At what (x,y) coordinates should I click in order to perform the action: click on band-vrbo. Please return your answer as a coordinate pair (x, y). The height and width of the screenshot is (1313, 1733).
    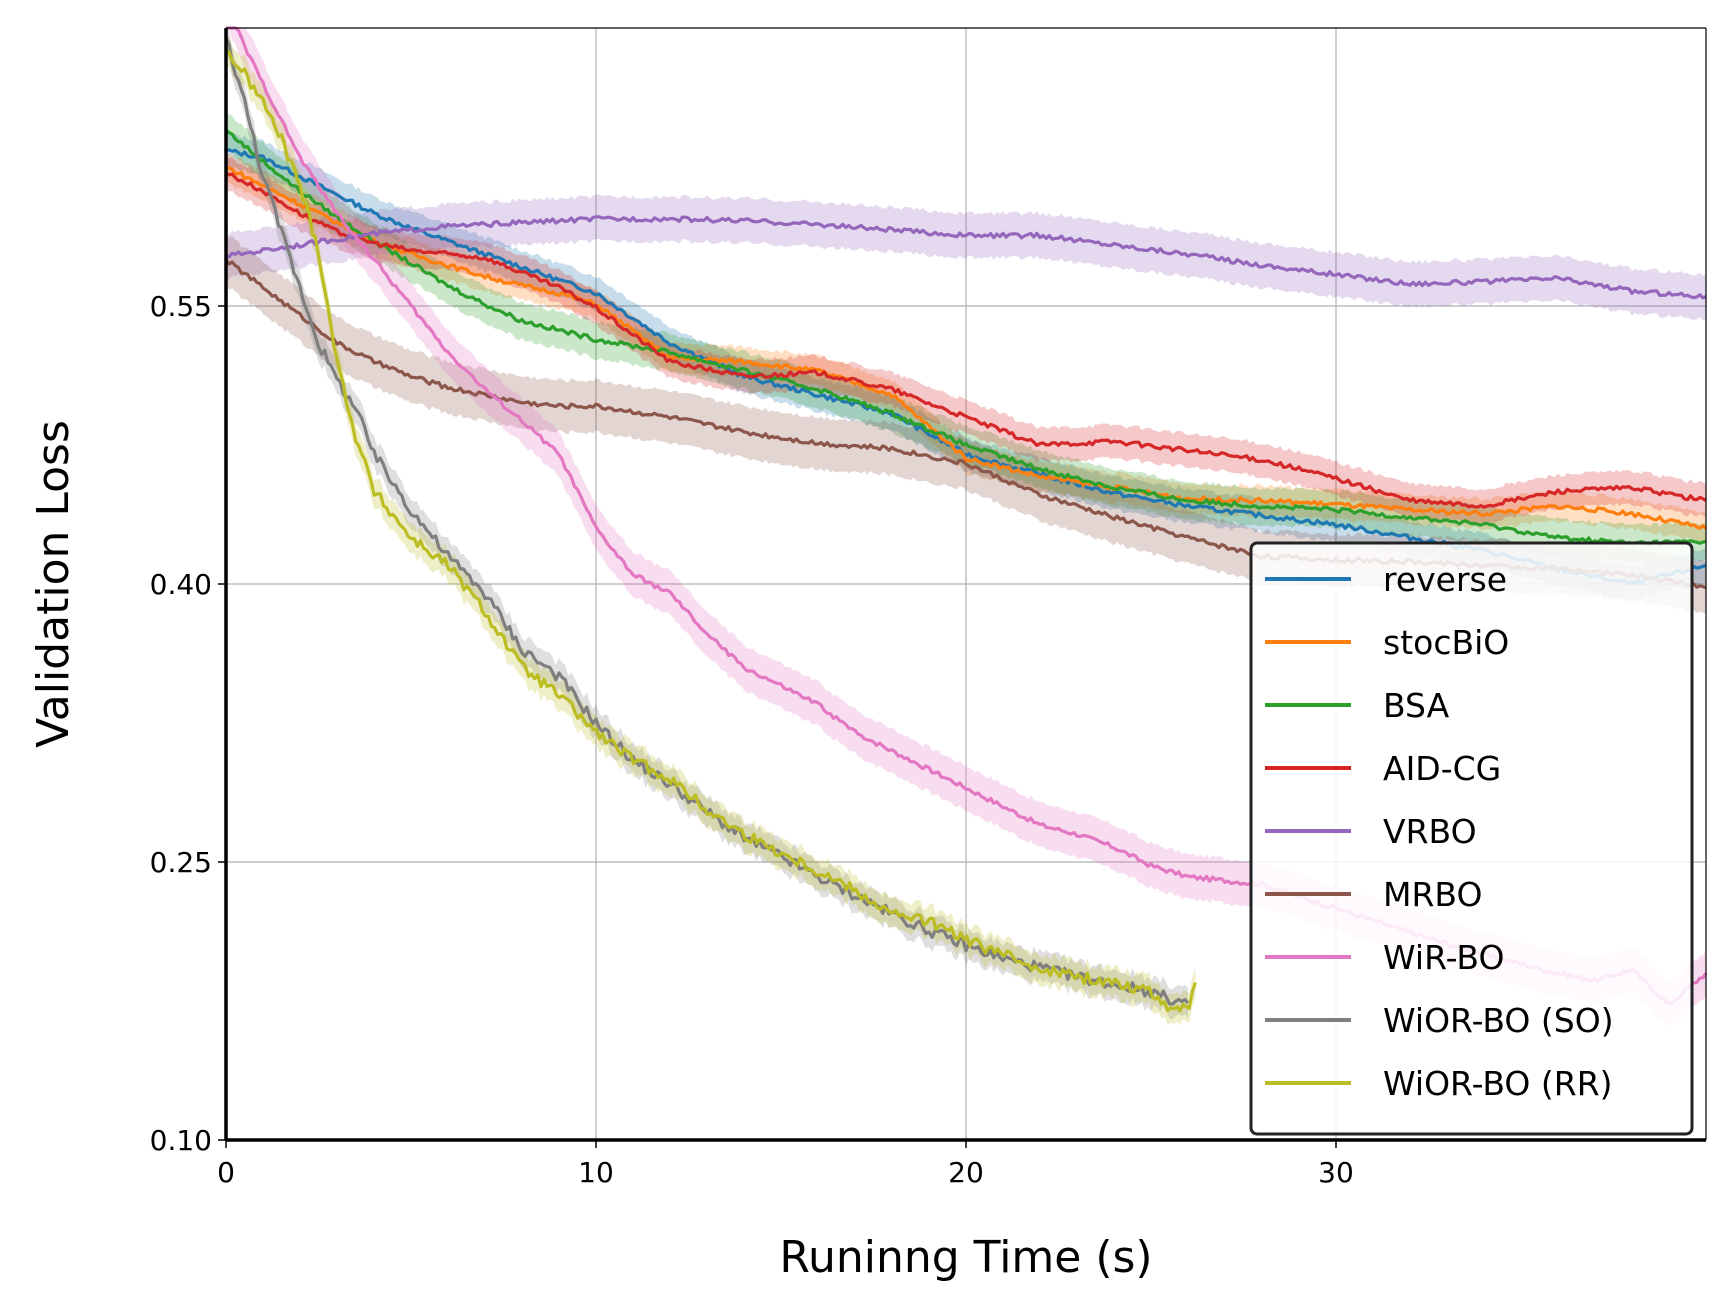
    Looking at the image, I should click on (966, 257).